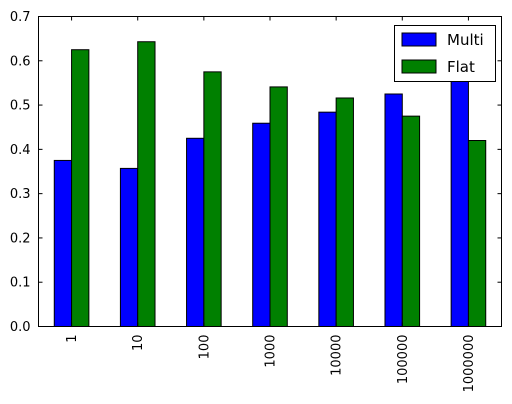  I want to click on y-tick-label: 0.0, so click(20, 327).